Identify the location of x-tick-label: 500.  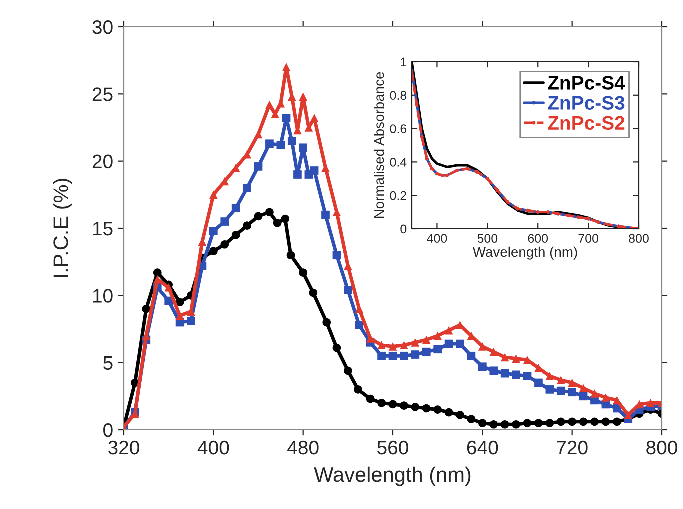
(488, 239).